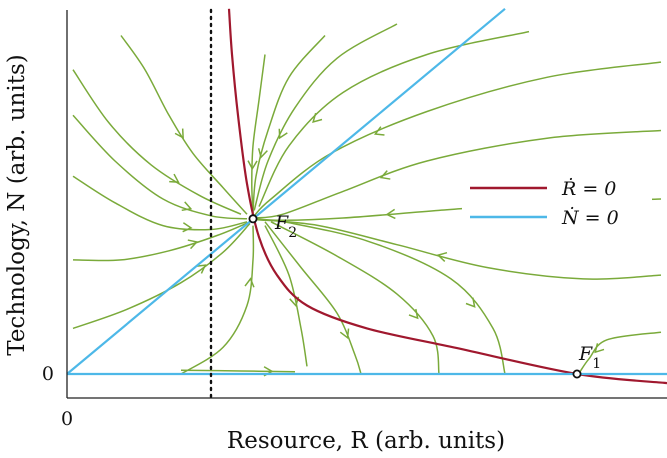  Describe the element at coordinates (17, 204) in the screenshot. I see `y-axis-label: Technology, N (arb. units)` at that location.